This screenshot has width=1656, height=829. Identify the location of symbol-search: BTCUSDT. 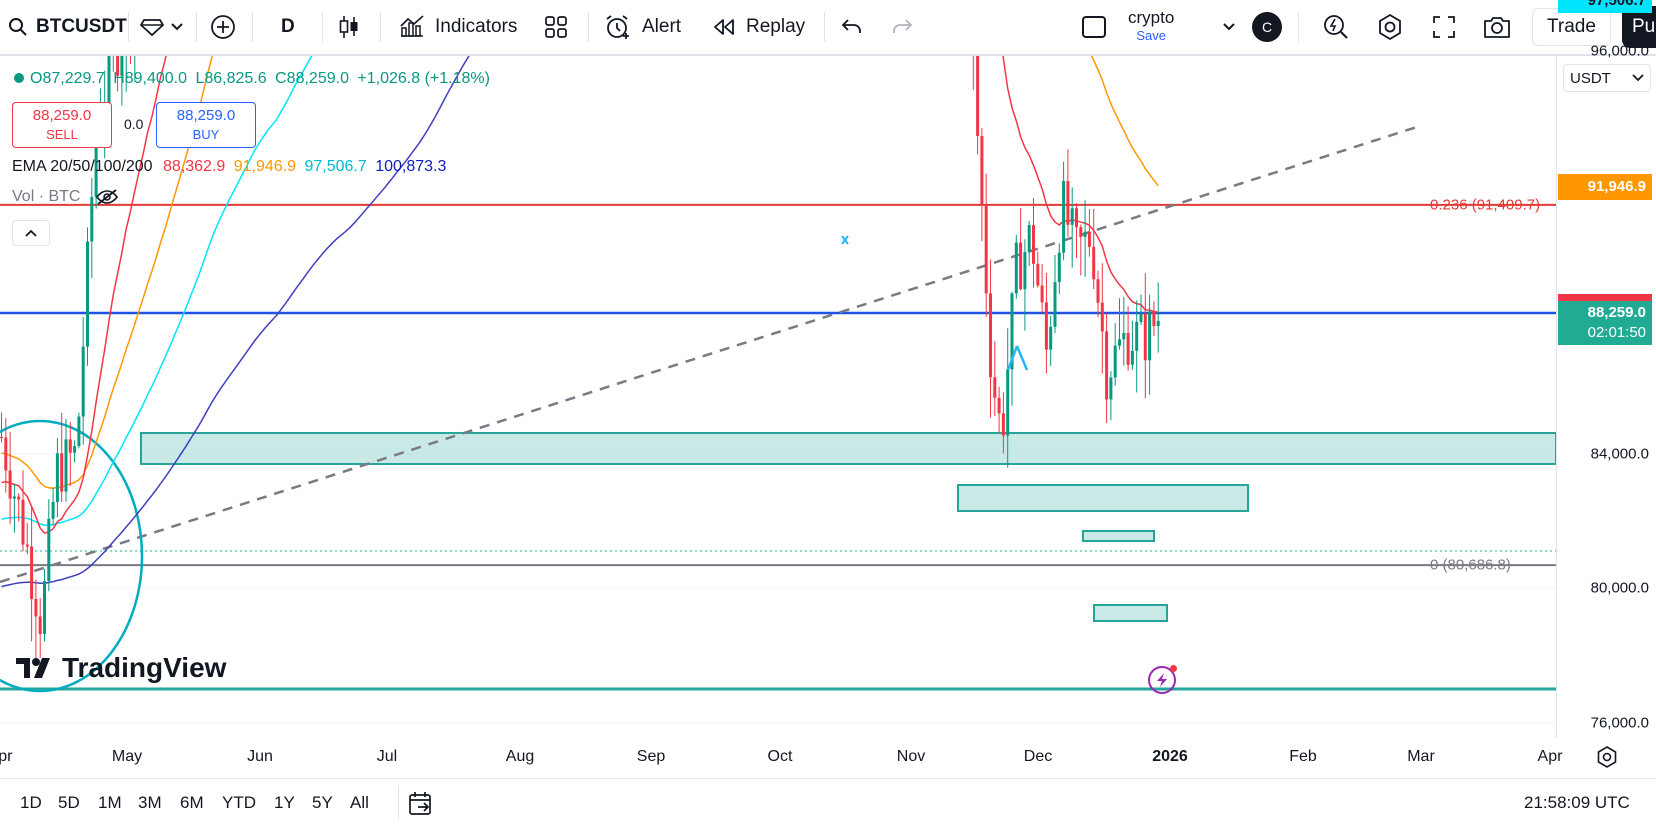
(67, 27).